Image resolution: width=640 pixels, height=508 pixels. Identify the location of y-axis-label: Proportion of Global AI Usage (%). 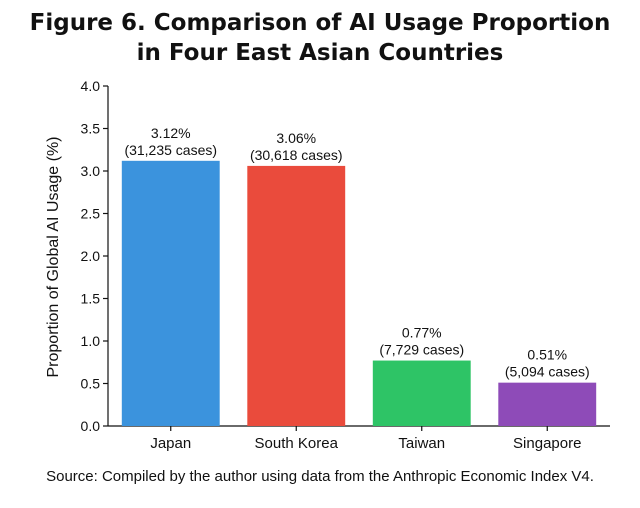
(53, 256).